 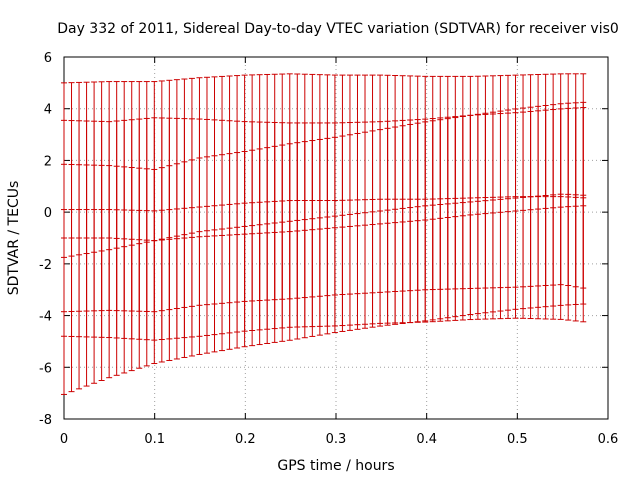 I want to click on x-axis-label: GPS time / hours, so click(x=335, y=466).